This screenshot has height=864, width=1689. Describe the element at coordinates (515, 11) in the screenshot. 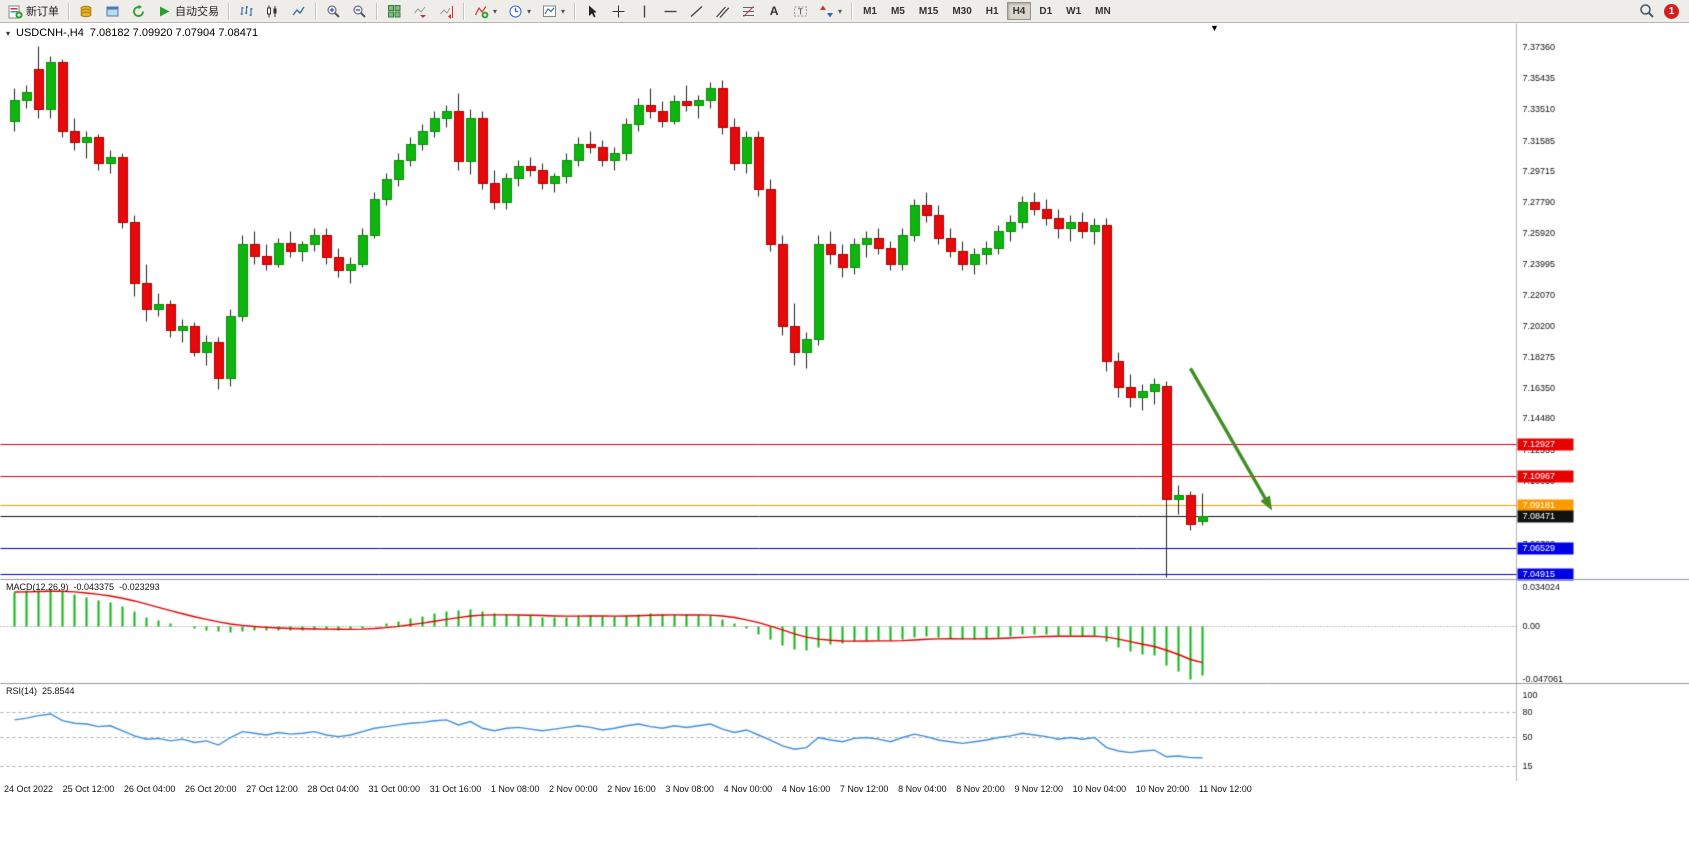

I see `clock-icon` at that location.